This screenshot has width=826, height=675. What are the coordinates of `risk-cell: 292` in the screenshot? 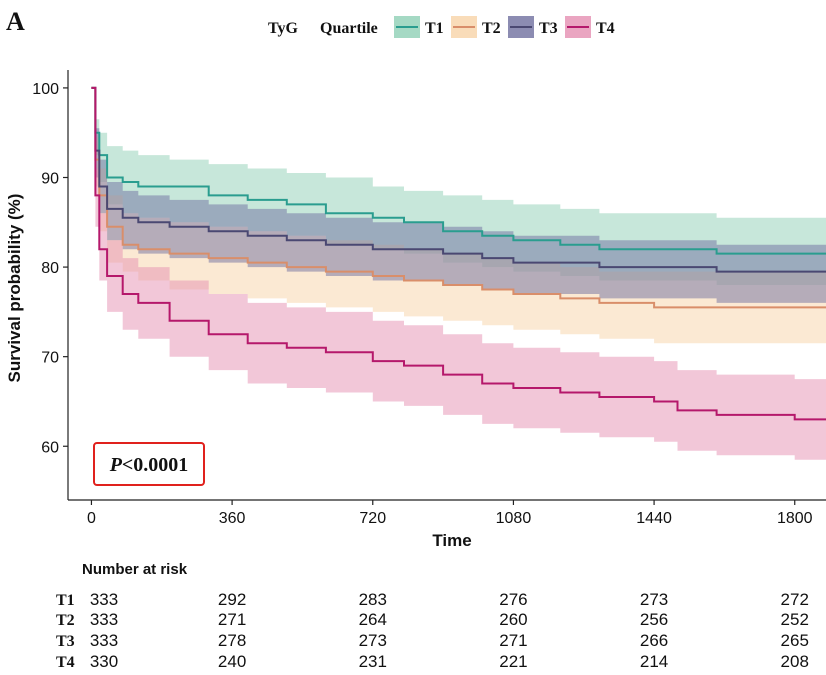 It's located at (232, 599).